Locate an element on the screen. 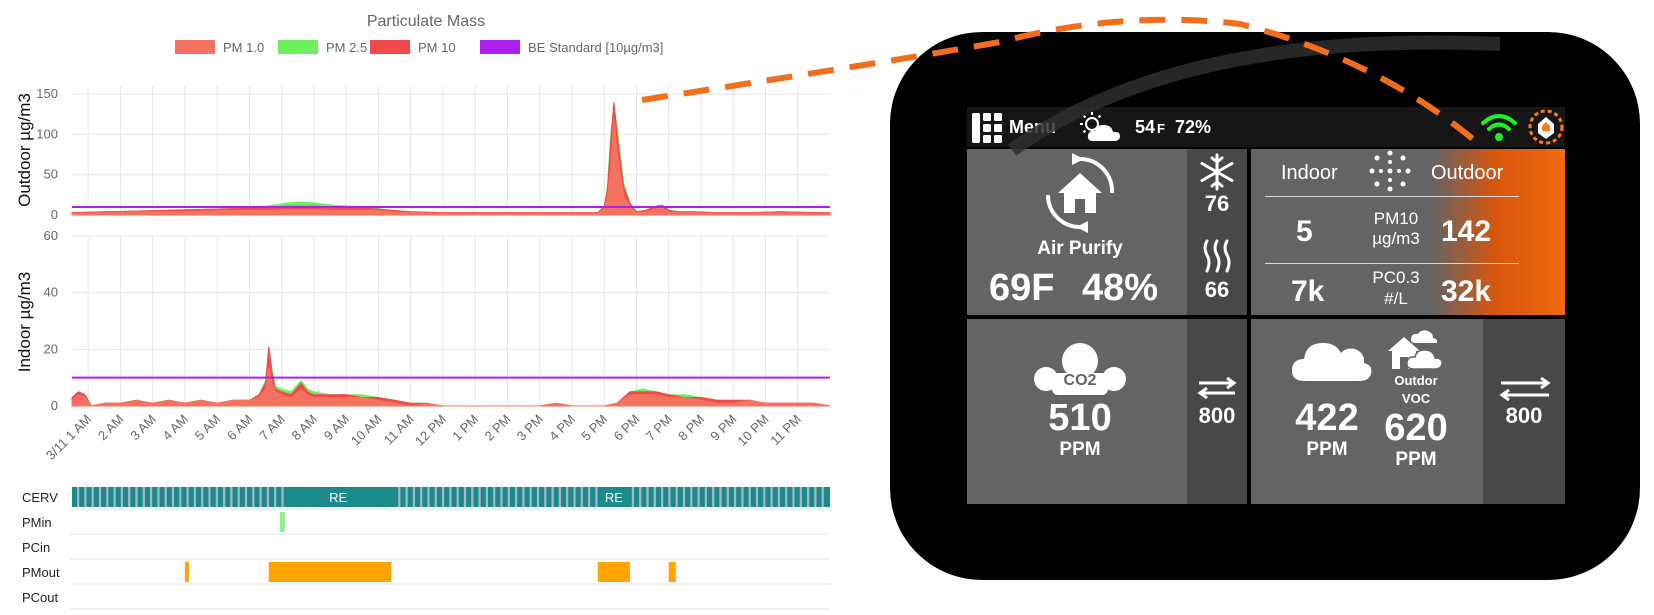 Image resolution: width=1654 pixels, height=615 pixels. outdoor-humidity: 72% is located at coordinates (1193, 127).